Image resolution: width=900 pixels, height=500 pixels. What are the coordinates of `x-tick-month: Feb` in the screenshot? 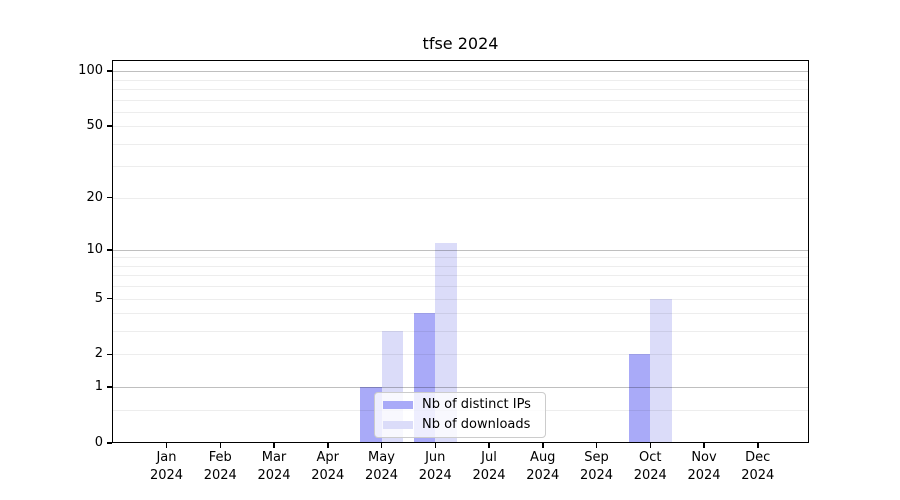 It's located at (220, 457).